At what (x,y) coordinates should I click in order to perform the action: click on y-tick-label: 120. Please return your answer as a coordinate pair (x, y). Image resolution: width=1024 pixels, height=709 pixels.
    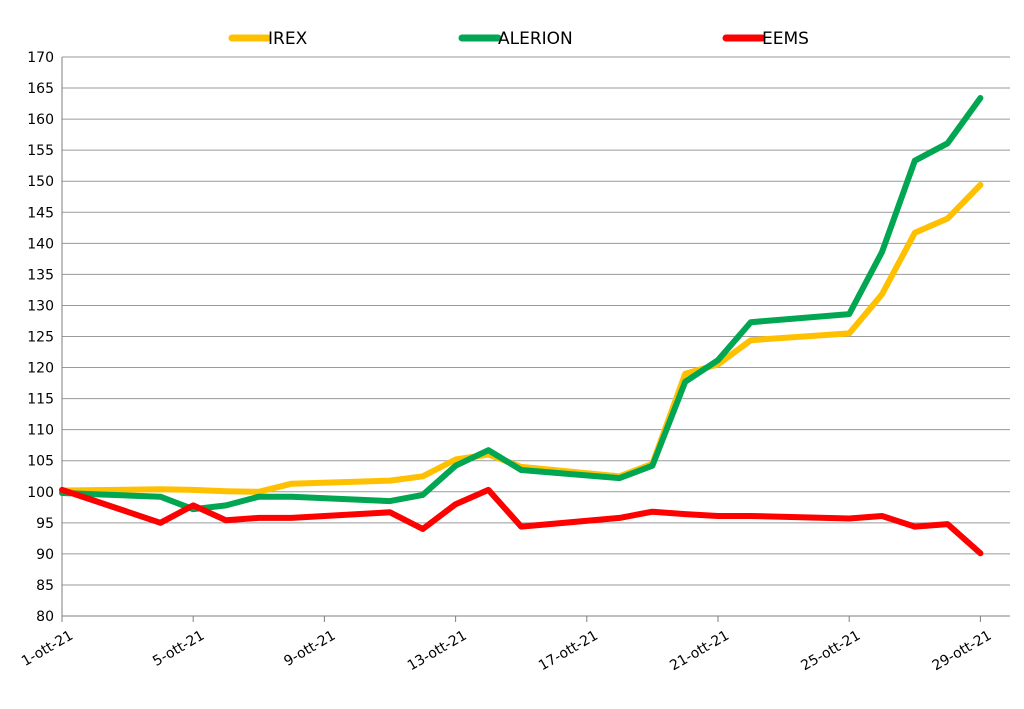
    Looking at the image, I should click on (40, 369).